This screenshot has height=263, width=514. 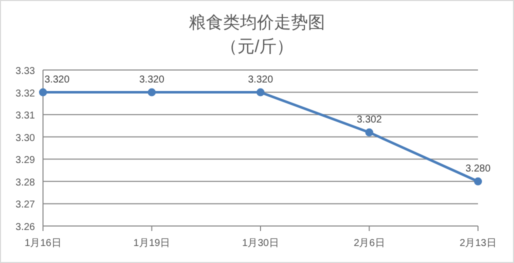 What do you see at coordinates (369, 243) in the screenshot?
I see `x-tick-label: 2月6日` at bounding box center [369, 243].